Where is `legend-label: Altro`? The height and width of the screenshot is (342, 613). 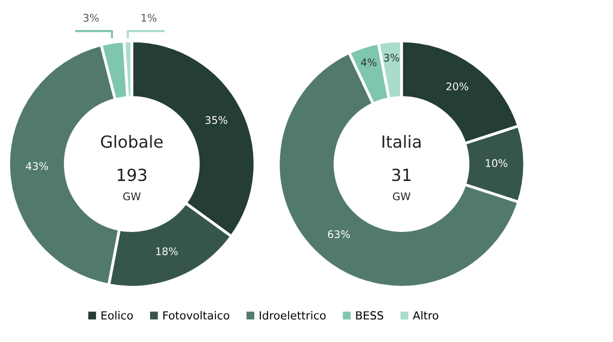
legend-label: Altro is located at coordinates (425, 315).